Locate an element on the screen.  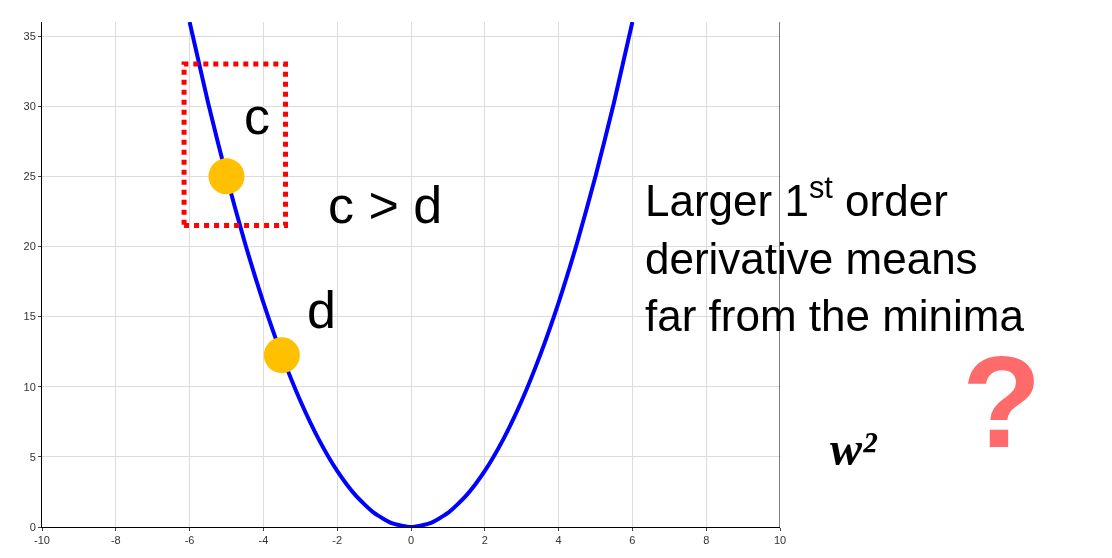
y-tick-label: 35 is located at coordinates (29, 35).